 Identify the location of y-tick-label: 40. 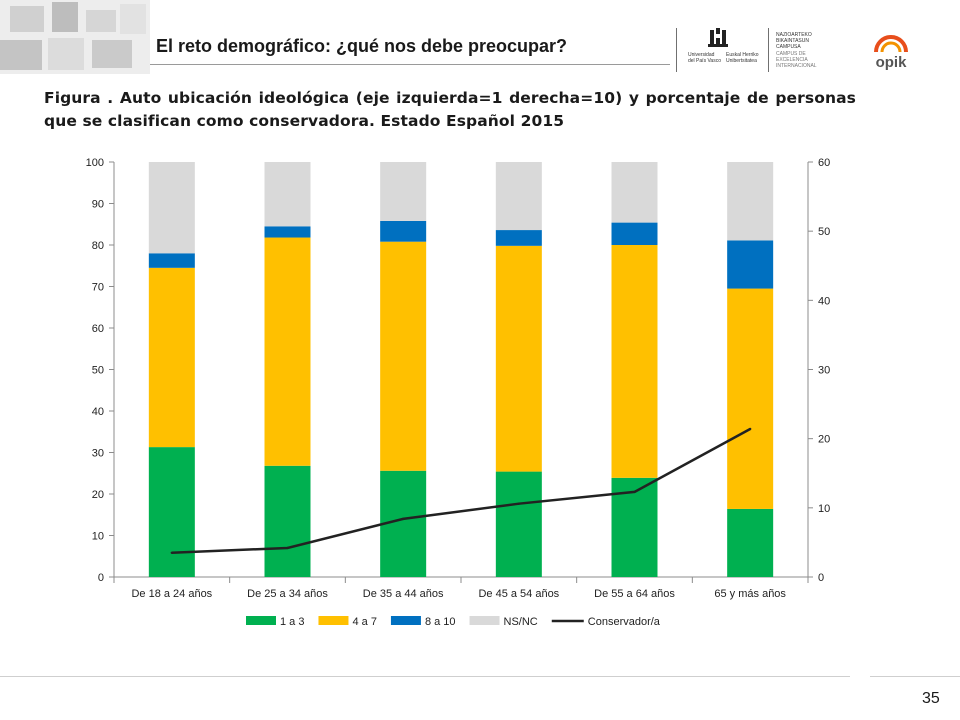
(98, 412).